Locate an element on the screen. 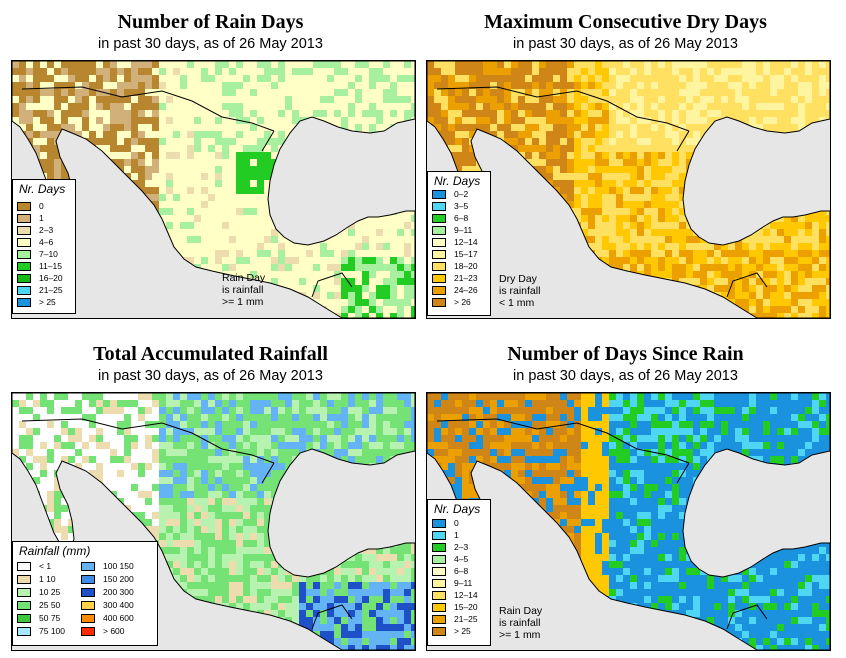 The height and width of the screenshot is (658, 846). legend-label: 3–5 is located at coordinates (461, 206).